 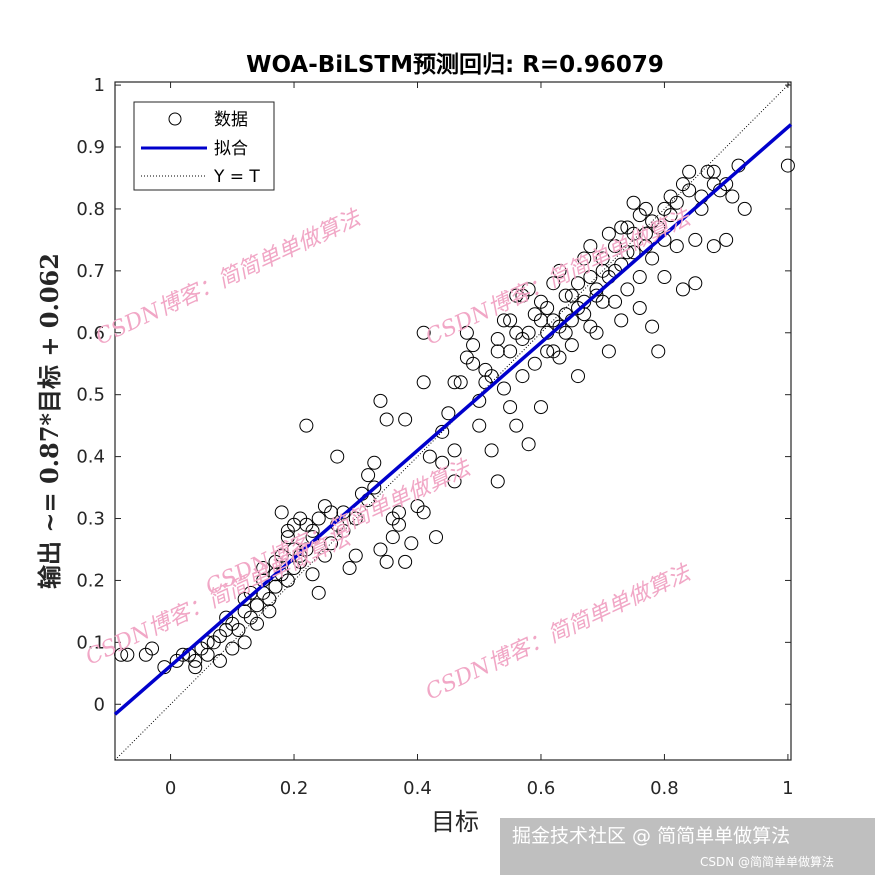 What do you see at coordinates (99, 704) in the screenshot?
I see `y-tick-label: 0` at bounding box center [99, 704].